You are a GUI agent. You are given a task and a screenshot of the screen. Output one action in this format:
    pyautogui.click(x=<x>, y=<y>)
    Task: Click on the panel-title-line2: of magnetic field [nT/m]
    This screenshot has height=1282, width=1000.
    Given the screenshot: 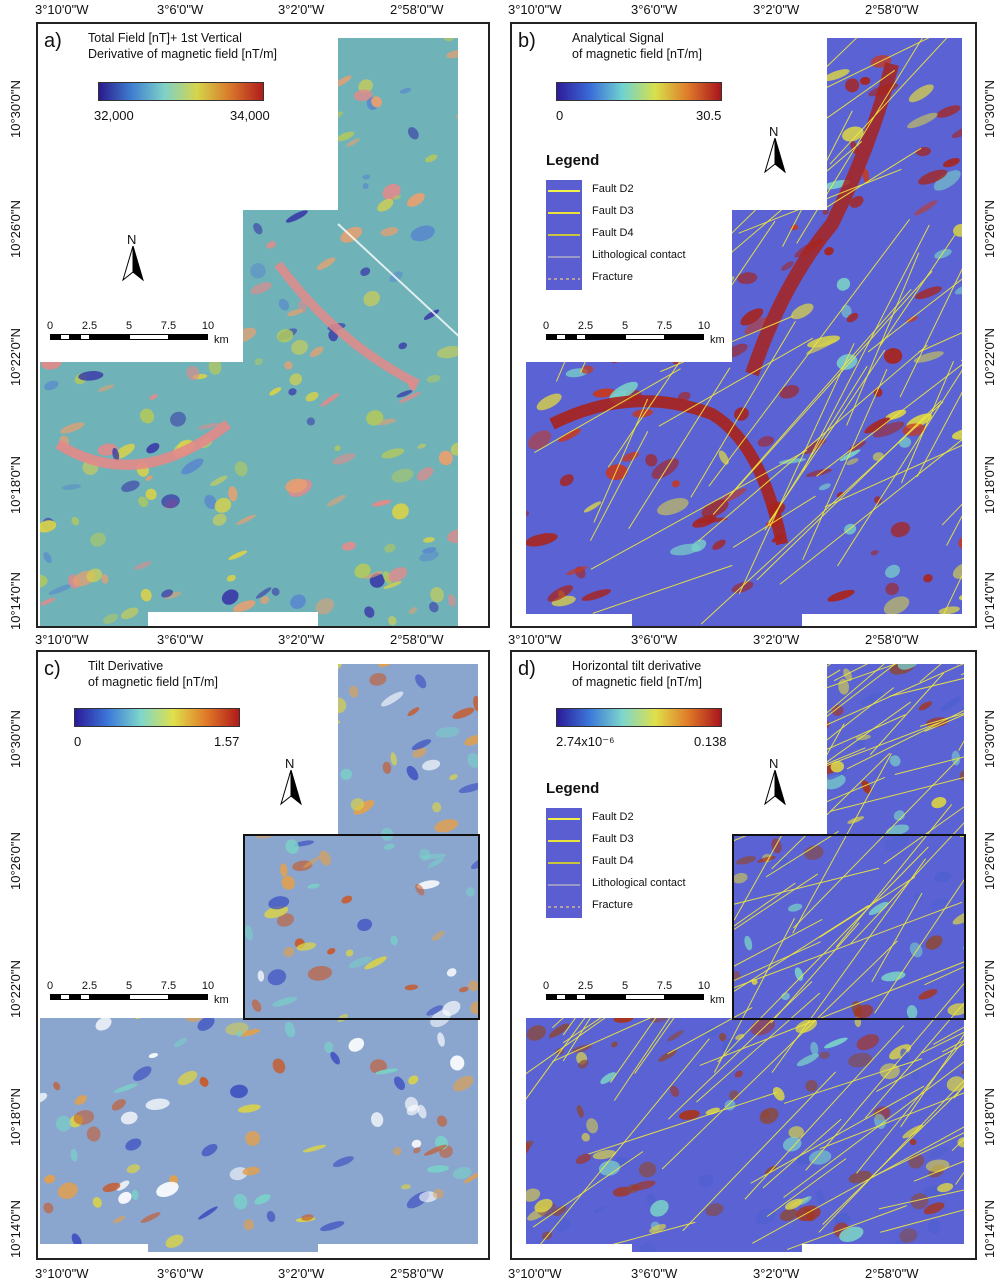 What is the action you would take?
    pyautogui.click(x=637, y=682)
    